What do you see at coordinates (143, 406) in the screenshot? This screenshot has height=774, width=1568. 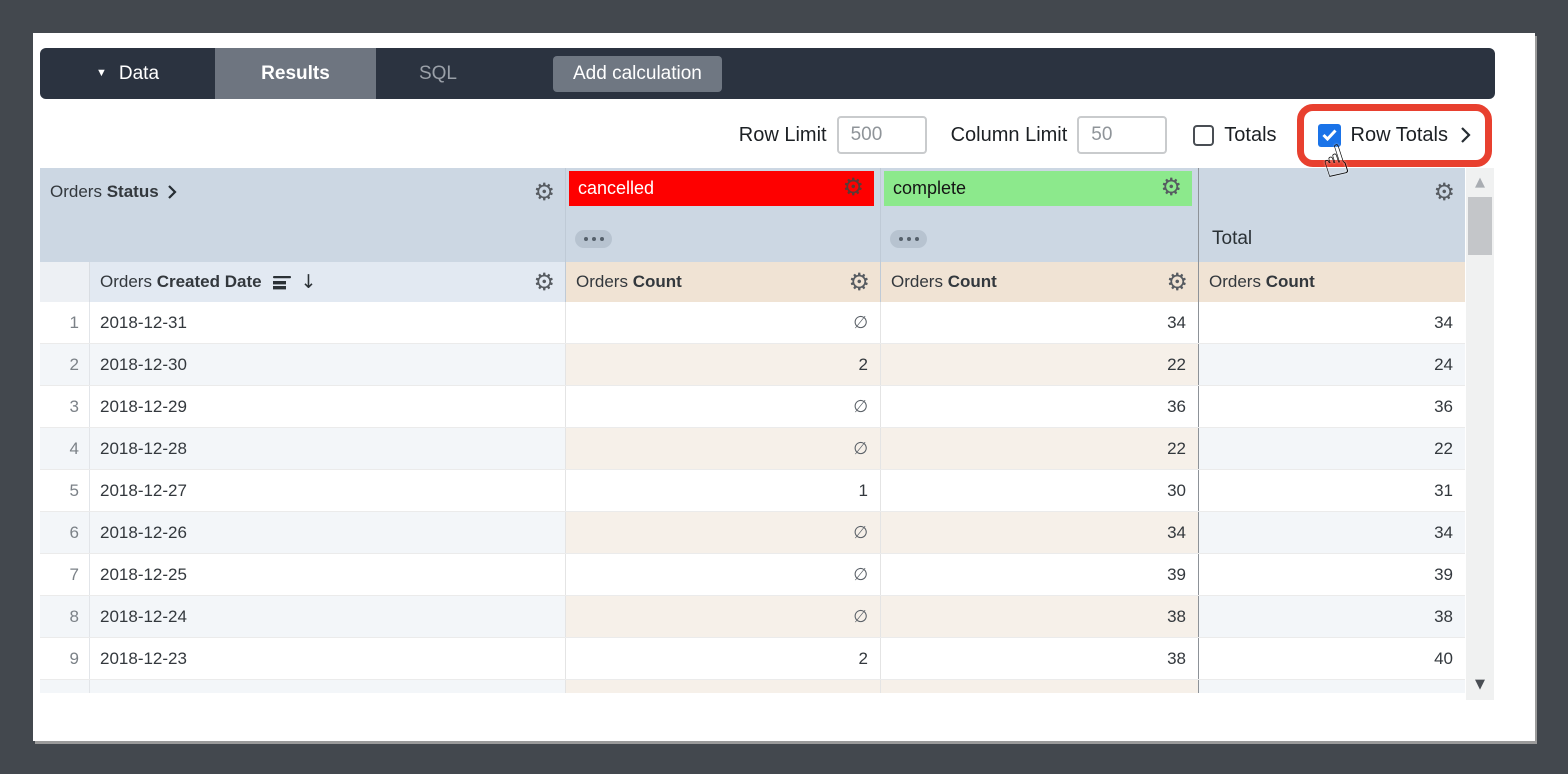 I see `date-cell: 2018-12-29` at bounding box center [143, 406].